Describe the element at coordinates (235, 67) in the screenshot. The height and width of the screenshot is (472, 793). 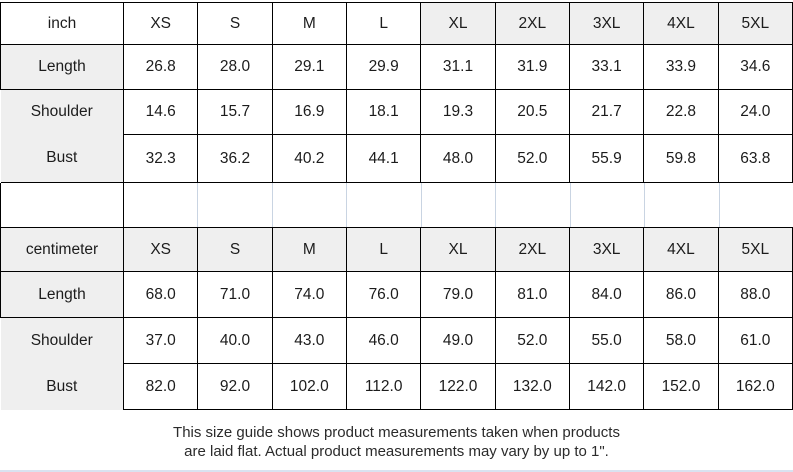
I see `measurement-cell: 28.0` at that location.